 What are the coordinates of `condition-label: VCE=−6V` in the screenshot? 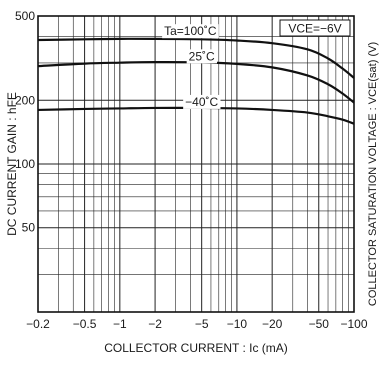 It's located at (314, 29).